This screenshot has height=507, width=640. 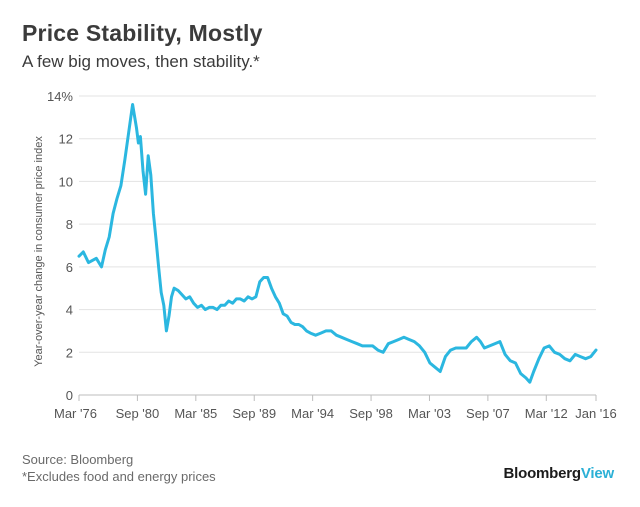 I want to click on y-tick-label: 4, so click(x=69, y=310).